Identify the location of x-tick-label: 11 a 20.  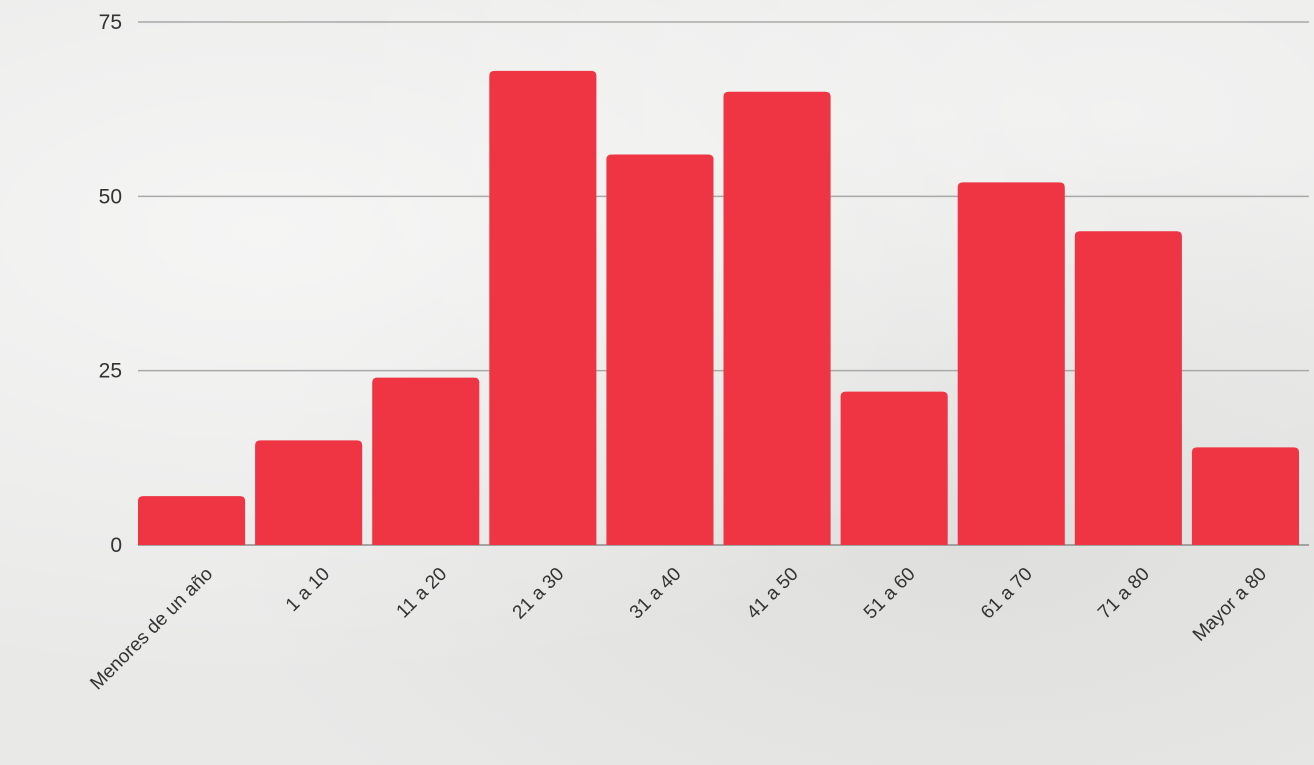
(422, 593).